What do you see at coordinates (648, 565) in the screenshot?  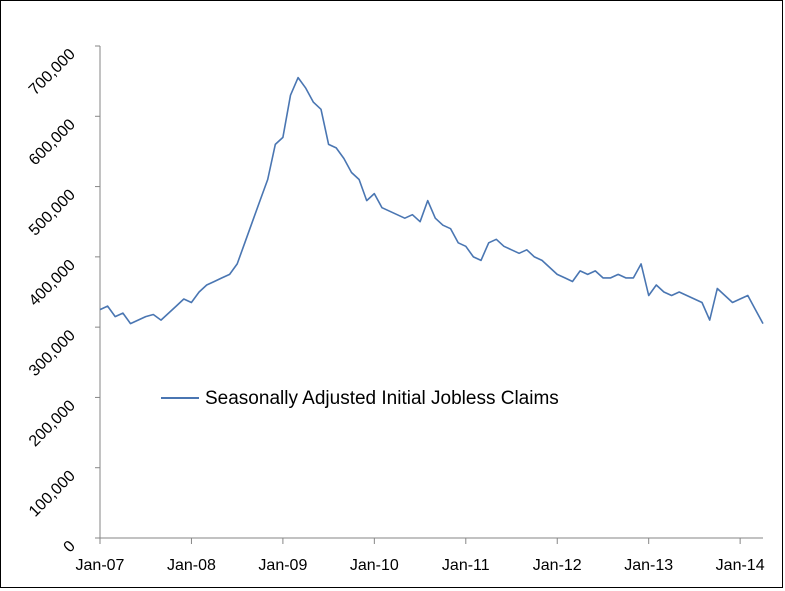 I see `x-tick-label: Jan-13` at bounding box center [648, 565].